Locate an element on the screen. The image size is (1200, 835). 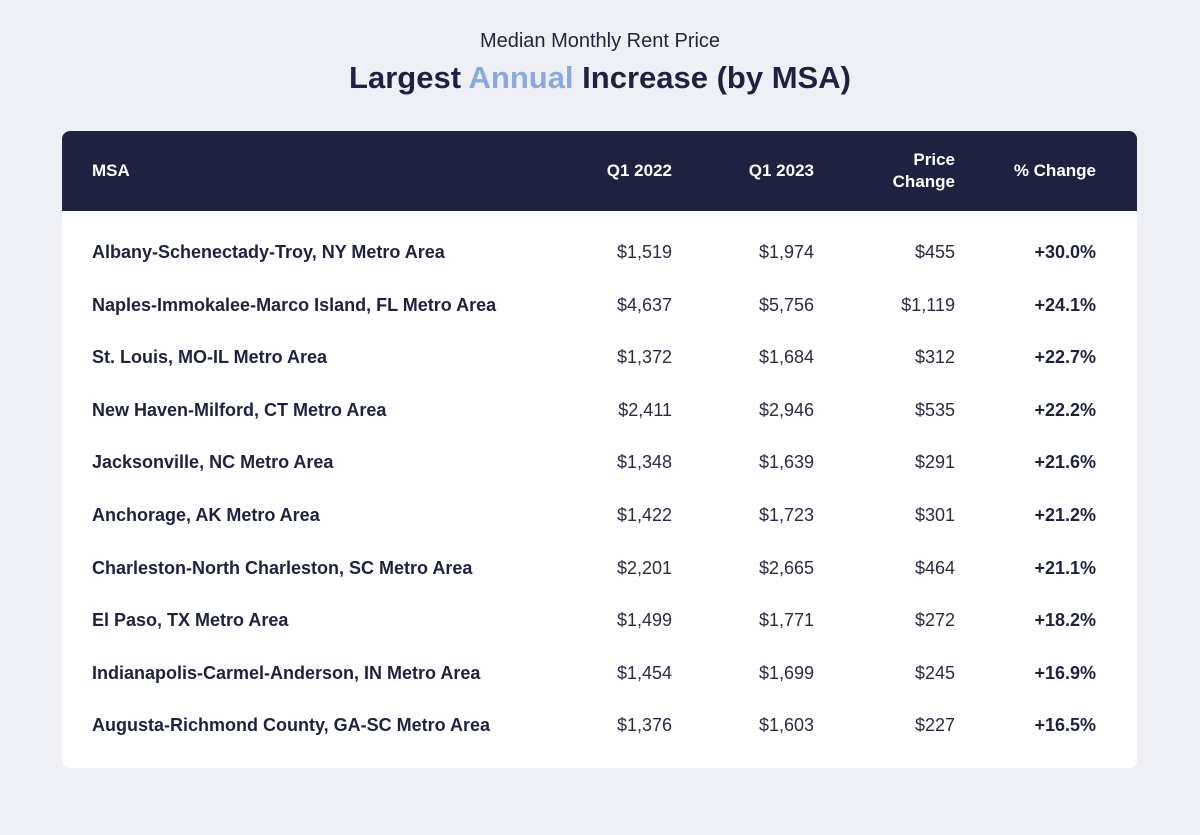
header-pct-change: % Change is located at coordinates (1054, 170).